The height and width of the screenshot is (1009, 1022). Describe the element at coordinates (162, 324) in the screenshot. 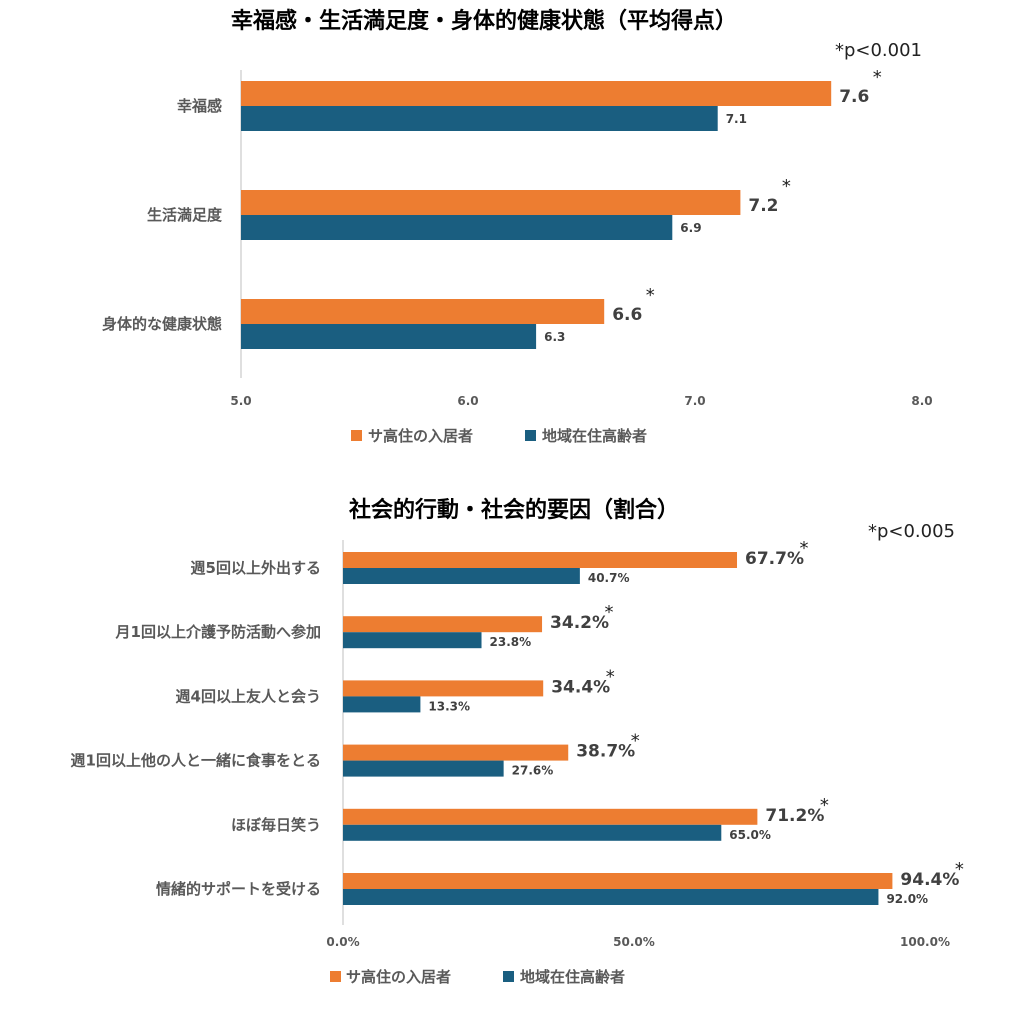

I see `chart1-category-label: 身体的な健康状態` at that location.